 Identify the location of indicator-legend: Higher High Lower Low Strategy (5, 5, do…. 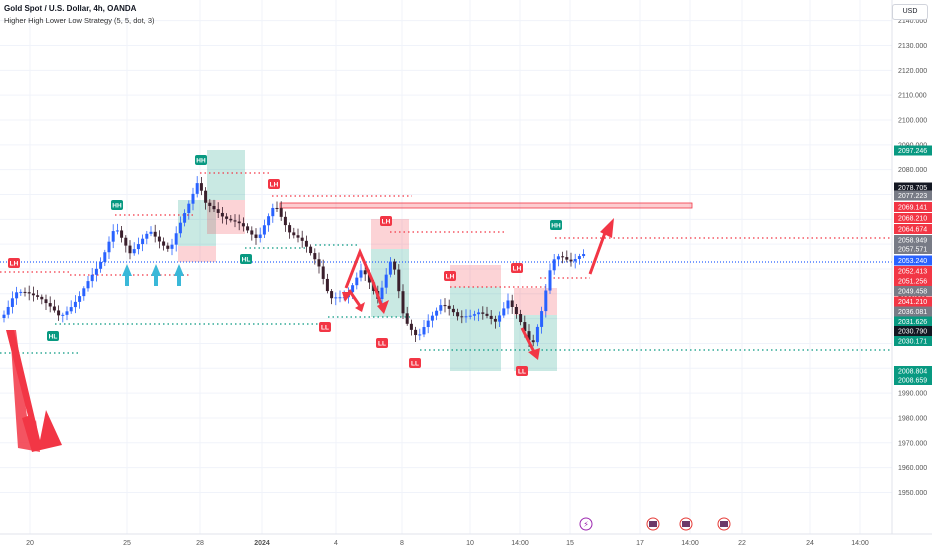
(79, 20).